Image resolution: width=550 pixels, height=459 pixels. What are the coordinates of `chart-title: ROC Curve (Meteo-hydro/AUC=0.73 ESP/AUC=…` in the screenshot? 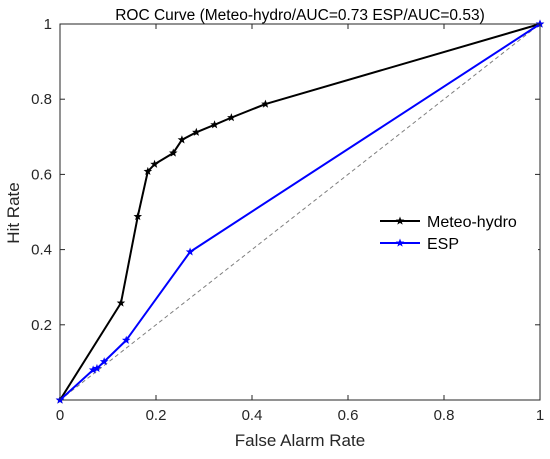 It's located at (300, 15).